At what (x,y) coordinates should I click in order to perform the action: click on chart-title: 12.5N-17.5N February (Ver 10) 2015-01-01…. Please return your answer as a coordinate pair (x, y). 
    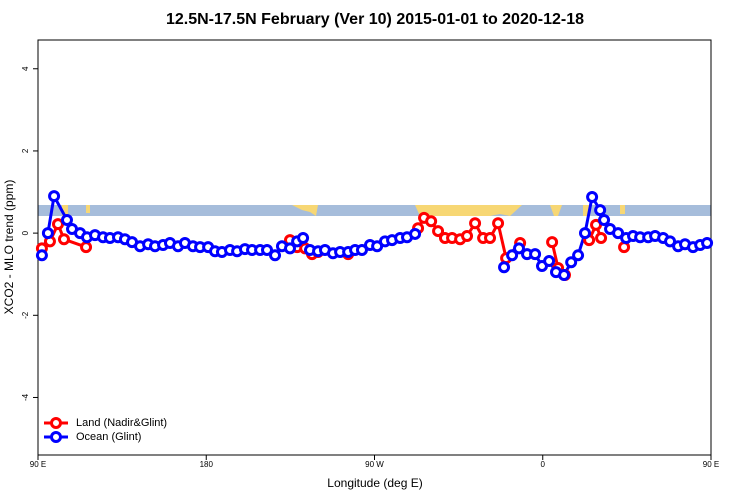
    Looking at the image, I should click on (375, 19).